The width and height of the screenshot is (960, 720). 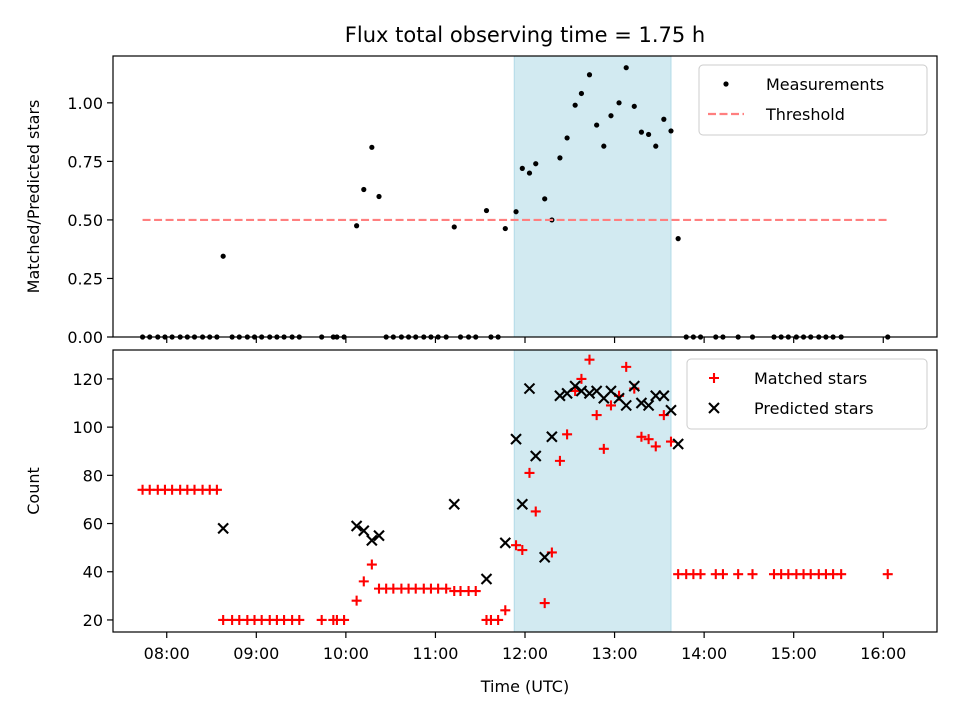 I want to click on y-tick-label: 1.00, so click(x=85, y=103).